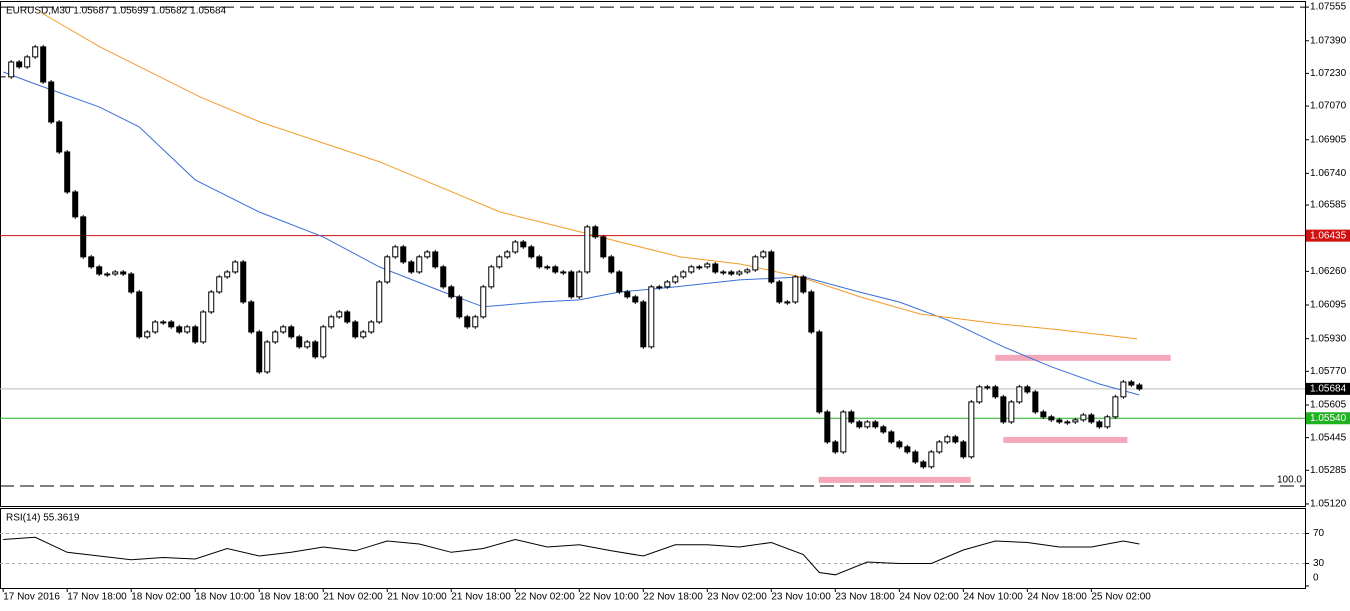 The image size is (1350, 611). What do you see at coordinates (1328, 418) in the screenshot?
I see `level-label: 1.05540` at bounding box center [1328, 418].